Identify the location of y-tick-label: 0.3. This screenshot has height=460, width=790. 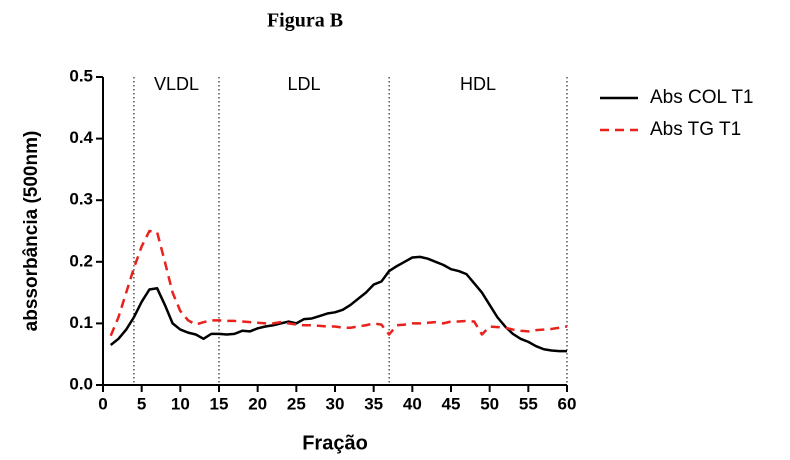
(81, 199).